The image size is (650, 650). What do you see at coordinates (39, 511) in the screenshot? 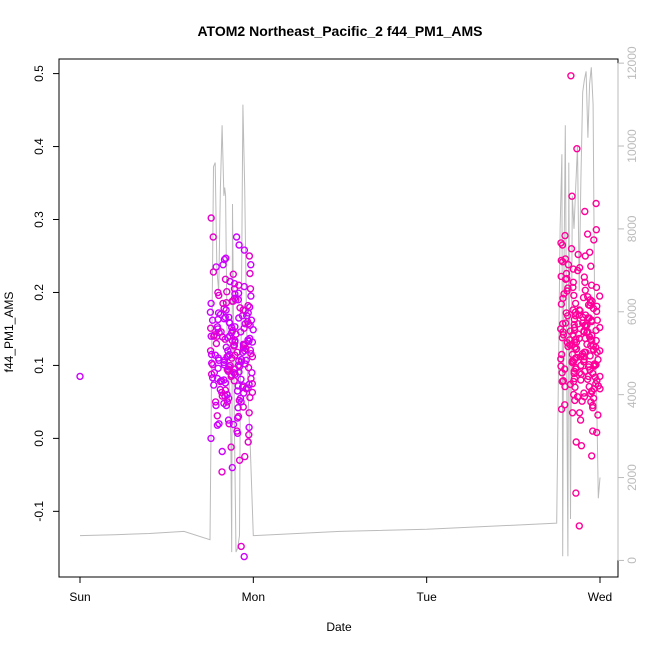
I see `y-tick-label: -0.1` at bounding box center [39, 511].